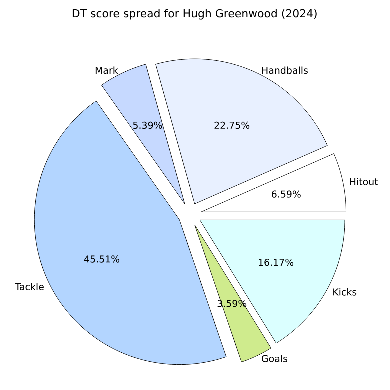 The image size is (390, 390). What do you see at coordinates (107, 70) in the screenshot?
I see `slice-label: Mark` at bounding box center [107, 70].